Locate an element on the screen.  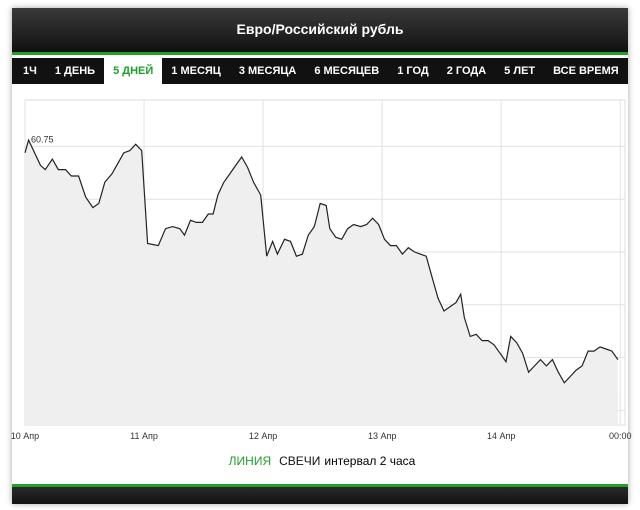
time-tab: 2 ГОДА is located at coordinates (466, 71).